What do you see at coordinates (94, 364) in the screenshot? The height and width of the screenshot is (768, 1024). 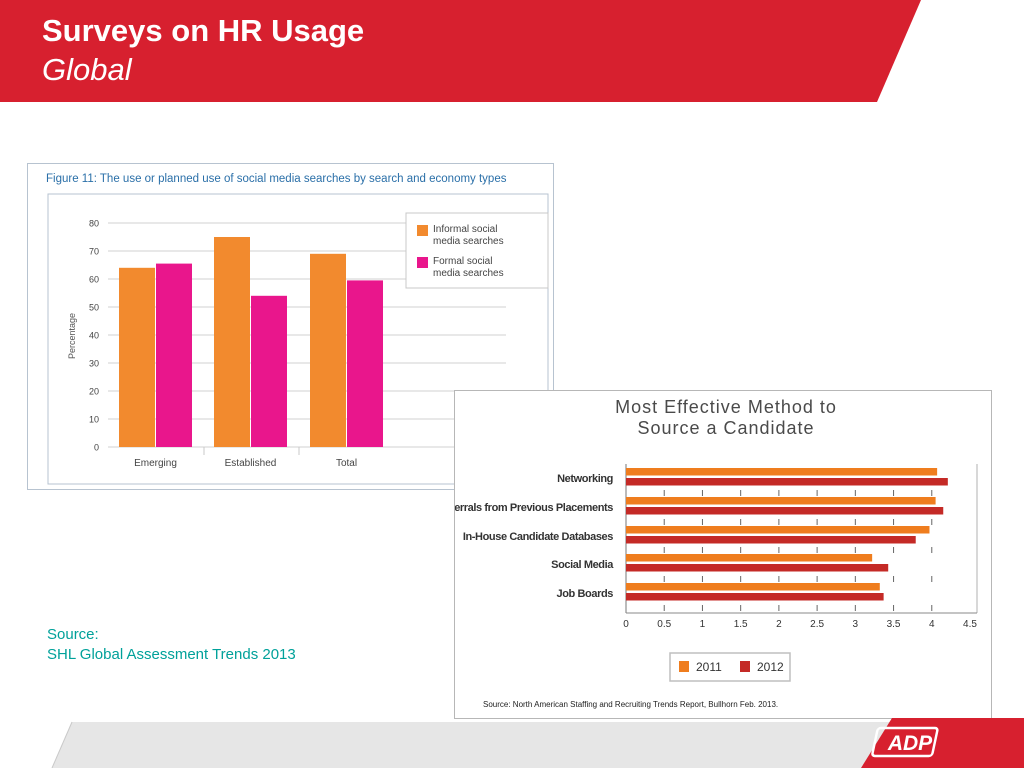 I see `chart1-y-tick-label: 30` at bounding box center [94, 364].